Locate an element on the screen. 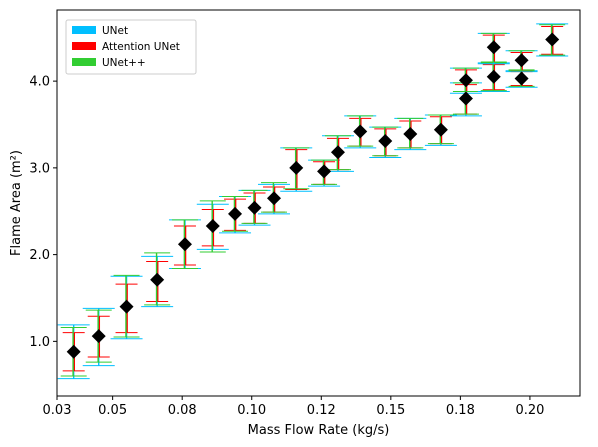  y-axis-label: Flame Area (m²) is located at coordinates (16, 203).